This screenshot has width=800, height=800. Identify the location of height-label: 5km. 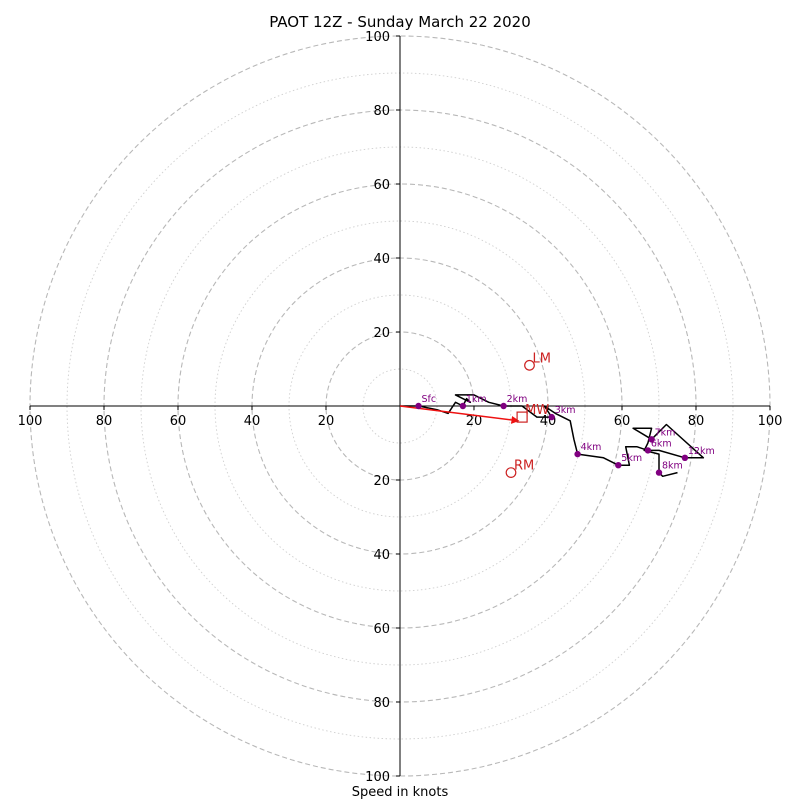
(631, 458).